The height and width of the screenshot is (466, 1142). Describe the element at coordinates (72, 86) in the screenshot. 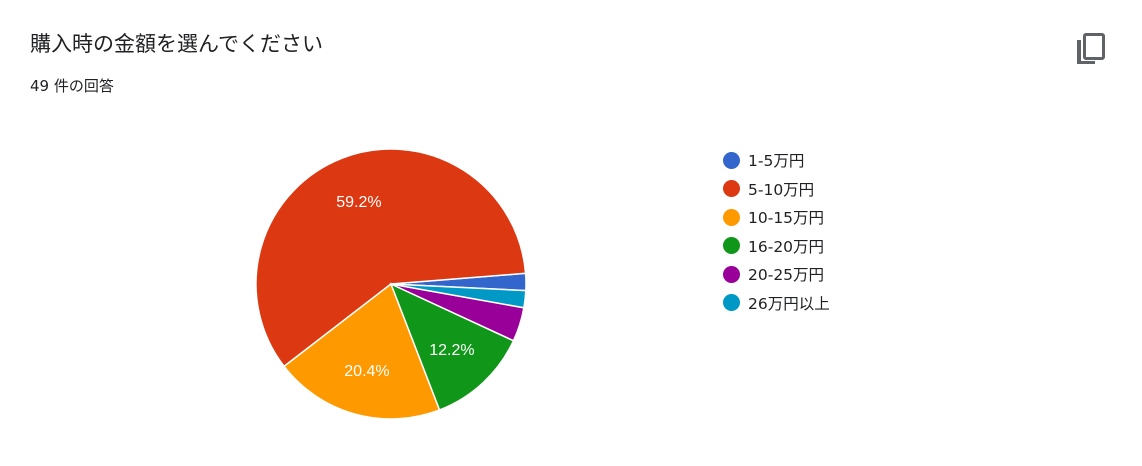

I see `response-count: 49 件の回答` at that location.